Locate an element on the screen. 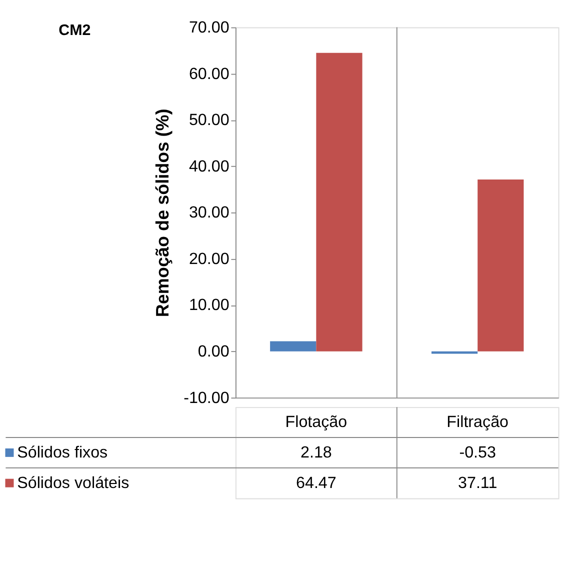  y-tick-label: 0.00 is located at coordinates (214, 351).